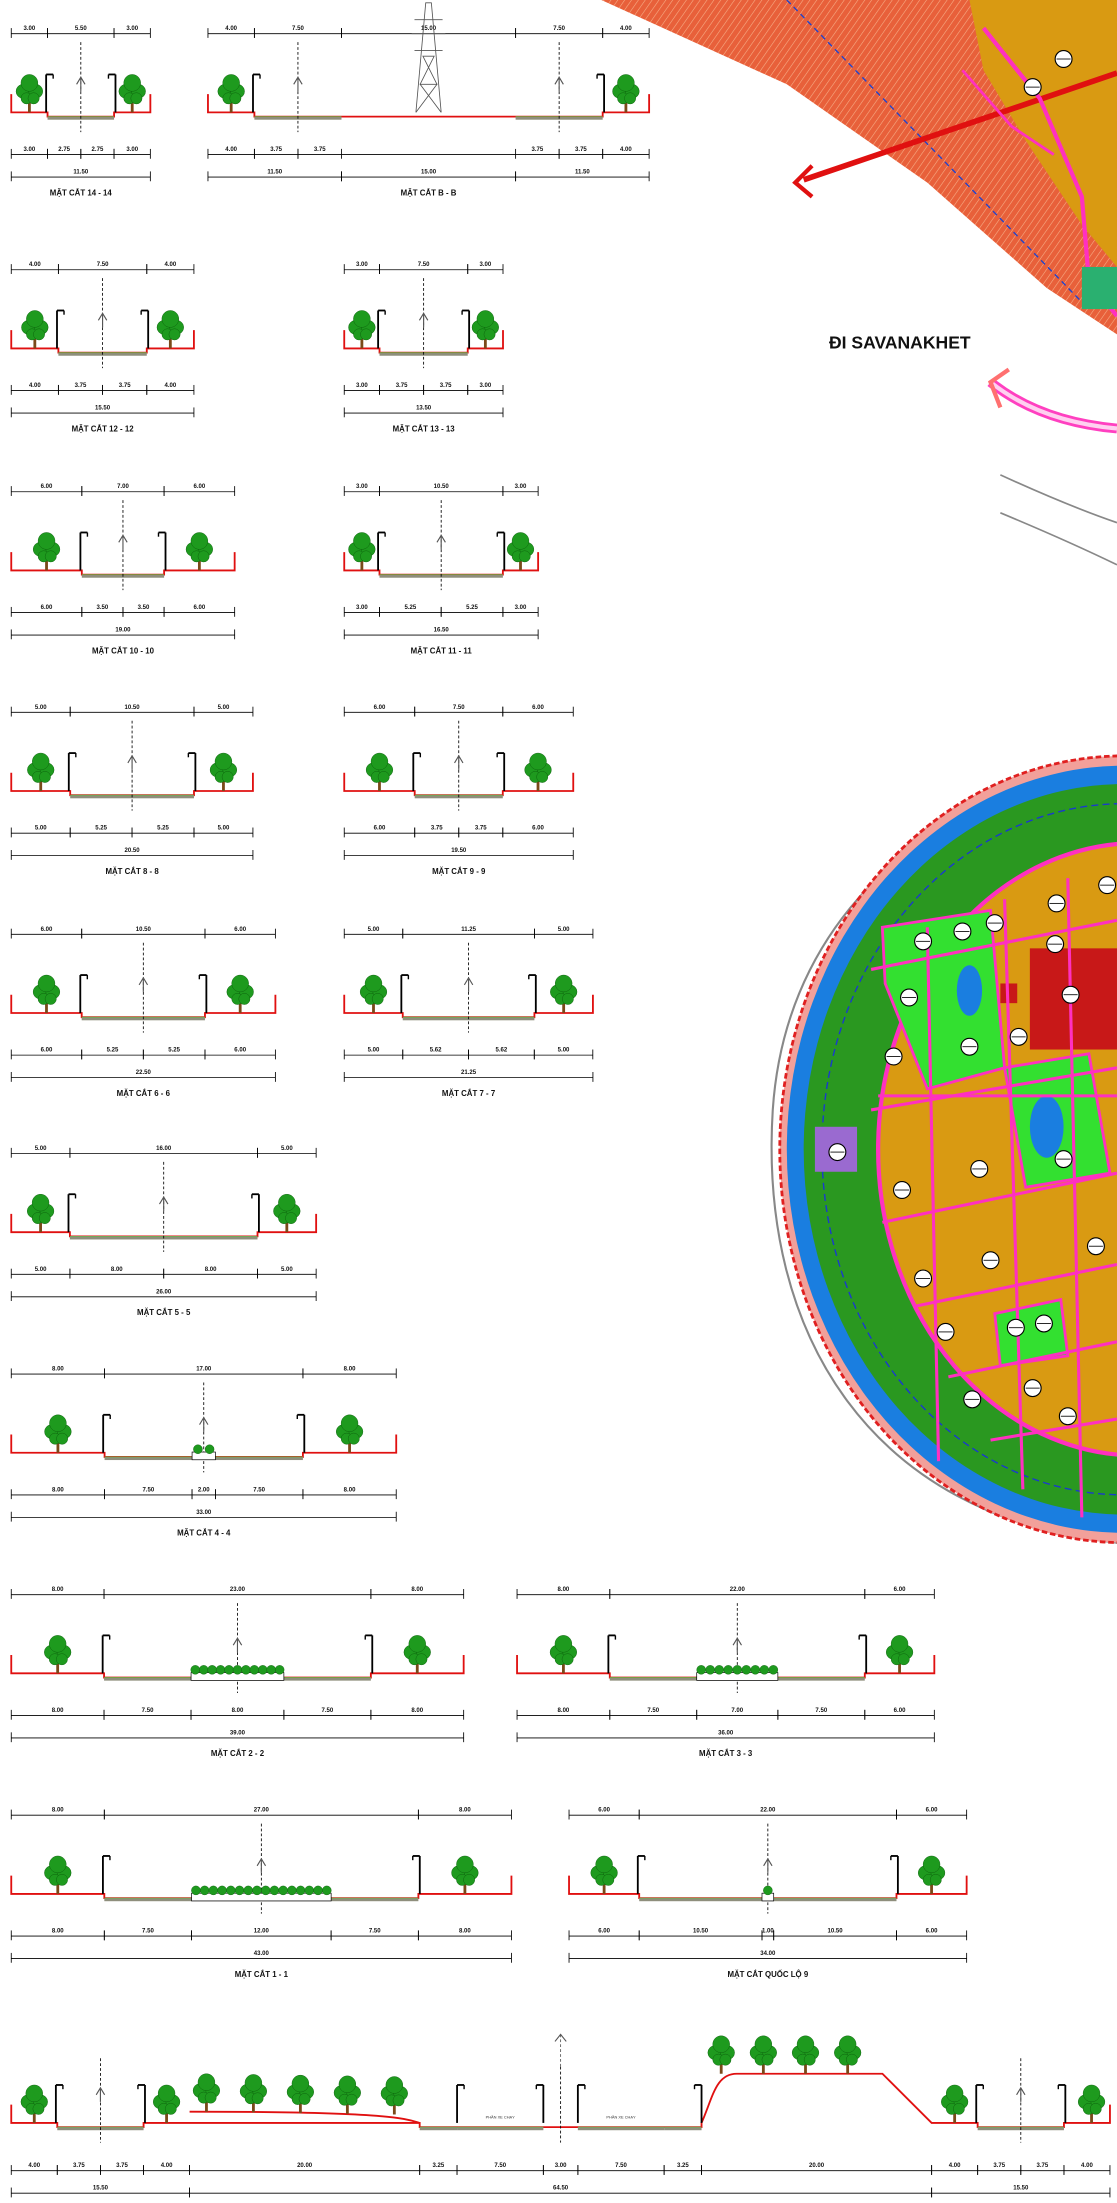 This screenshot has height=2203, width=1117. Describe the element at coordinates (469, 1073) in the screenshot. I see `dimension-label: 21.25` at that location.